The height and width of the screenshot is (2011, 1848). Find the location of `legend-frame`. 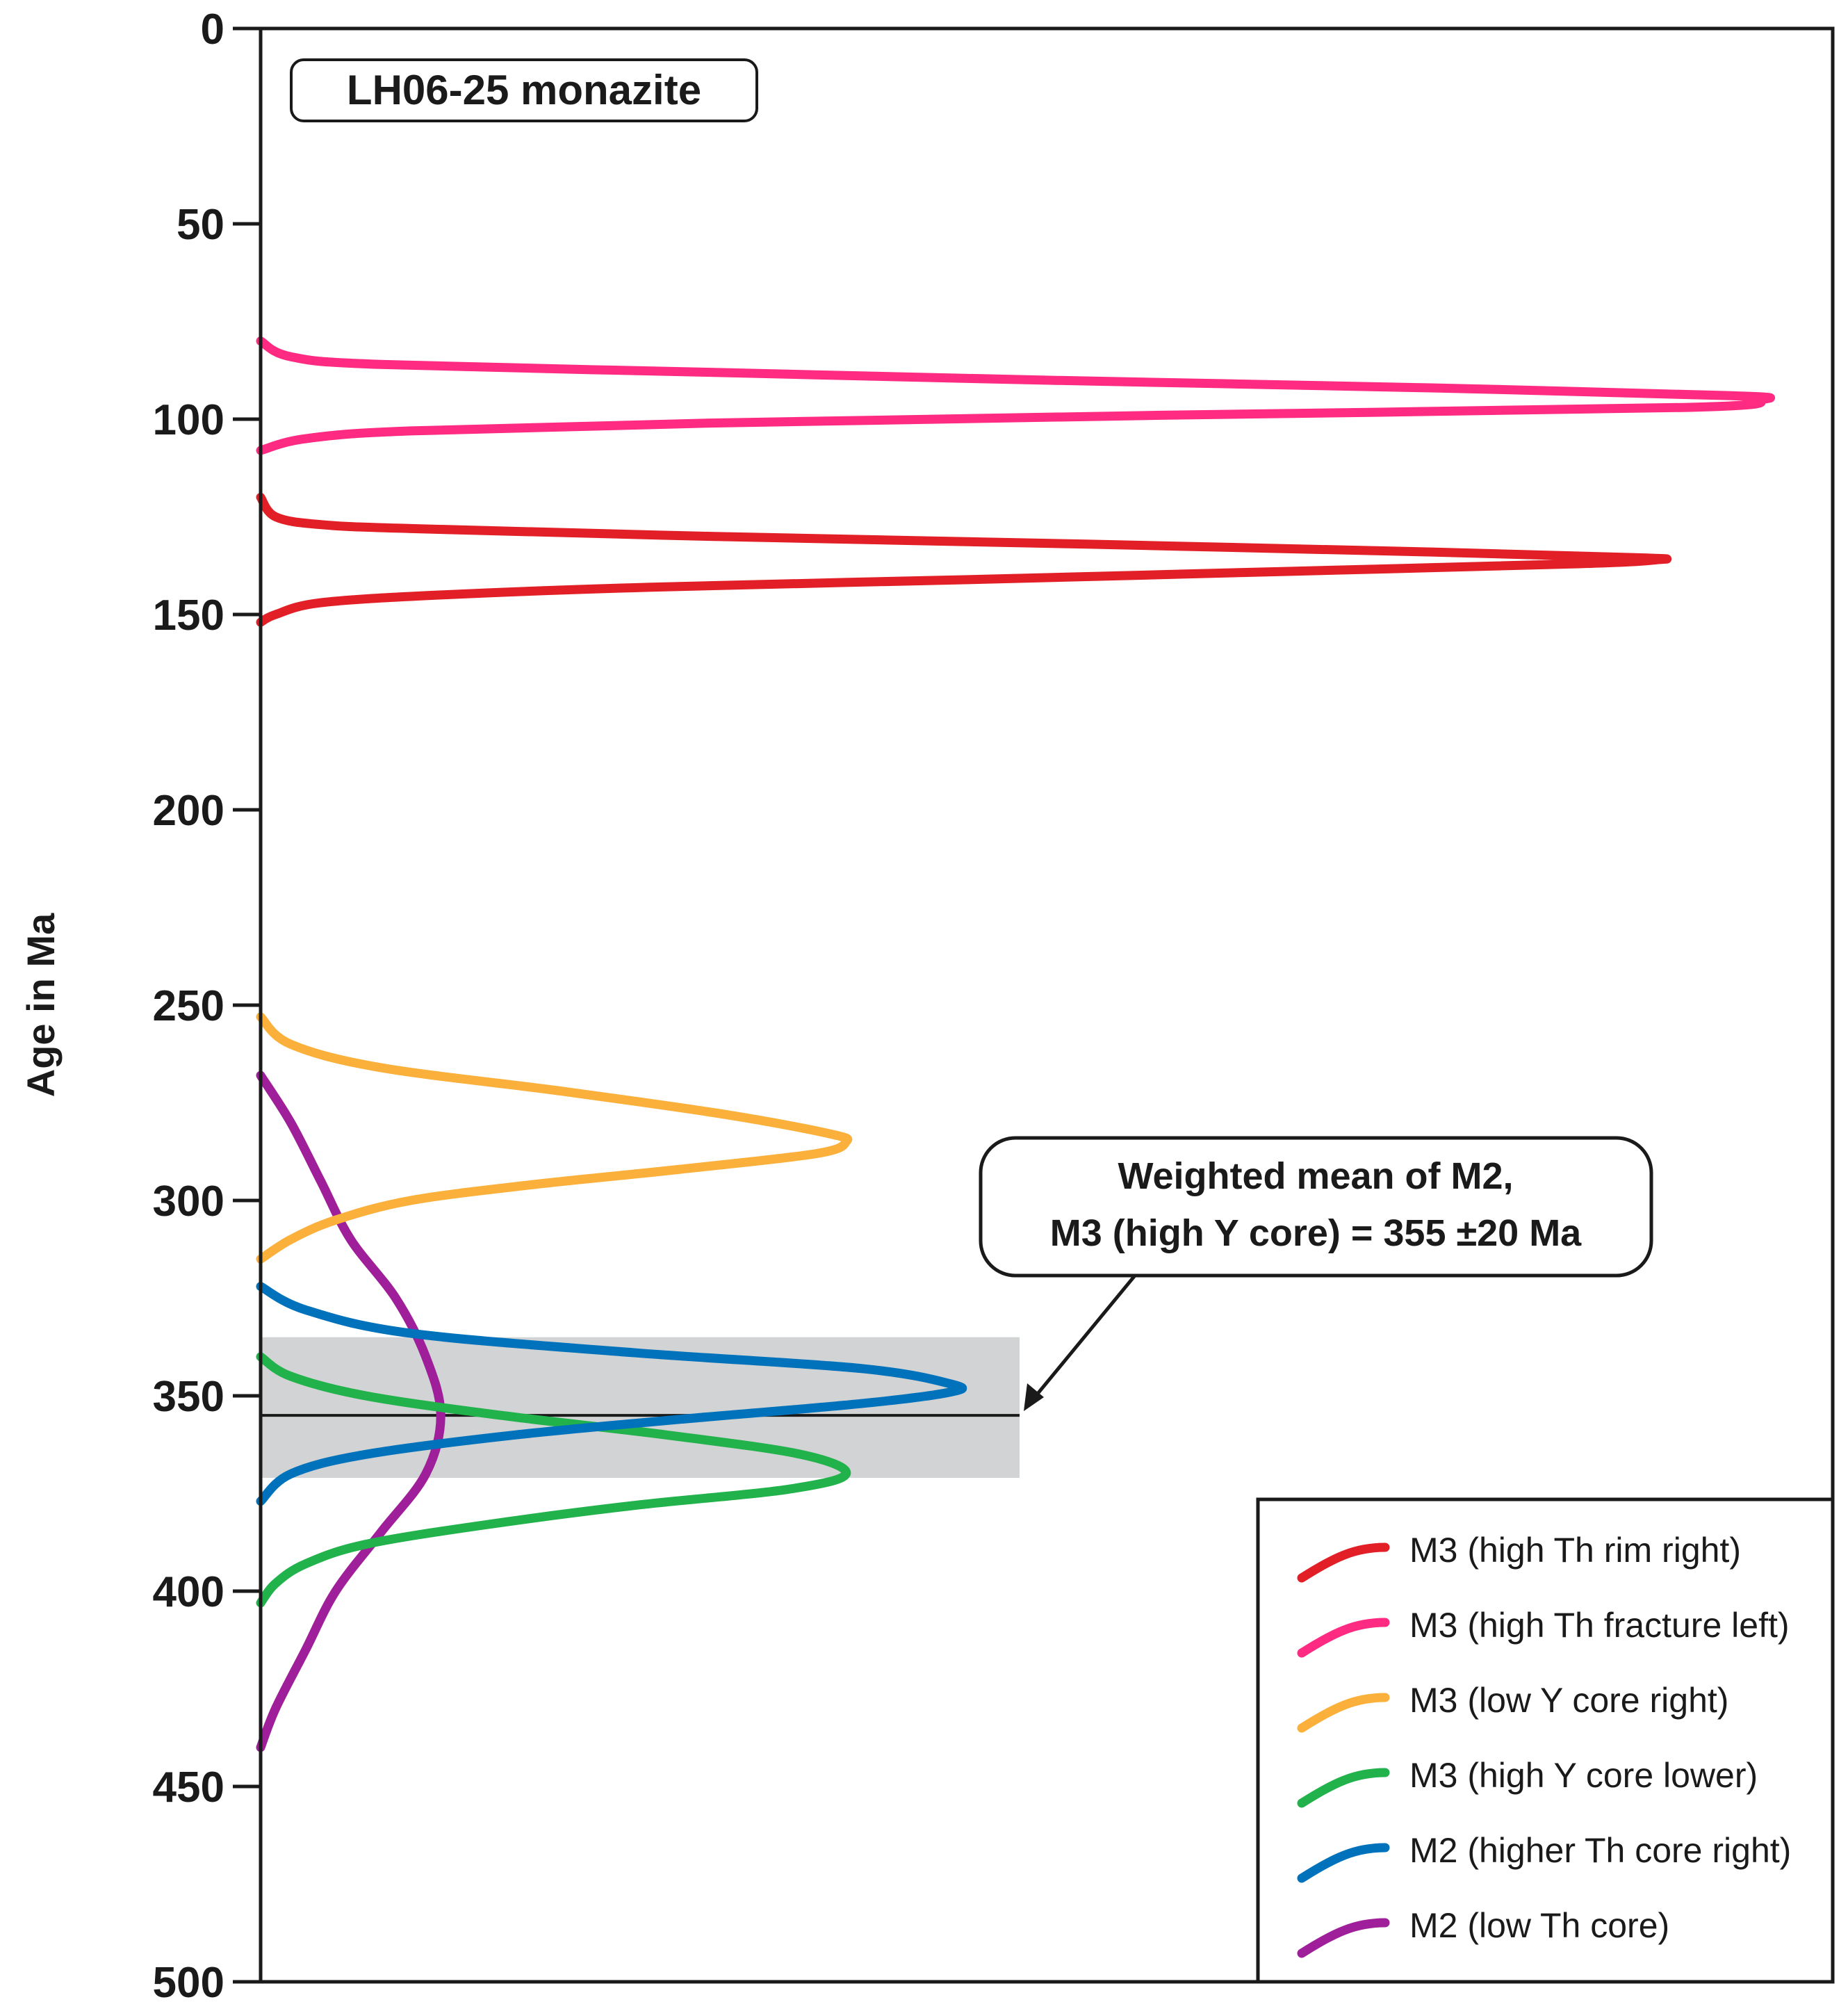

legend-frame is located at coordinates (1545, 1740).